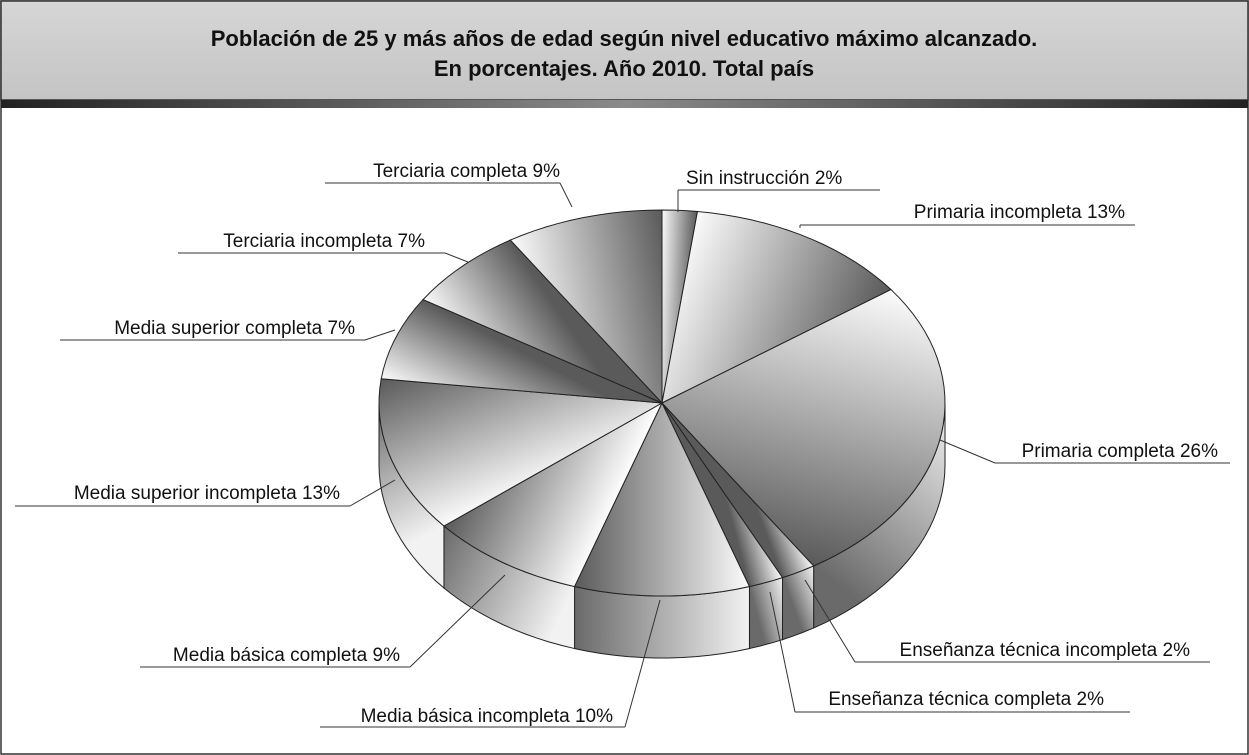 The image size is (1249, 755). I want to click on category-name: Terciaria completa, so click(450, 171).